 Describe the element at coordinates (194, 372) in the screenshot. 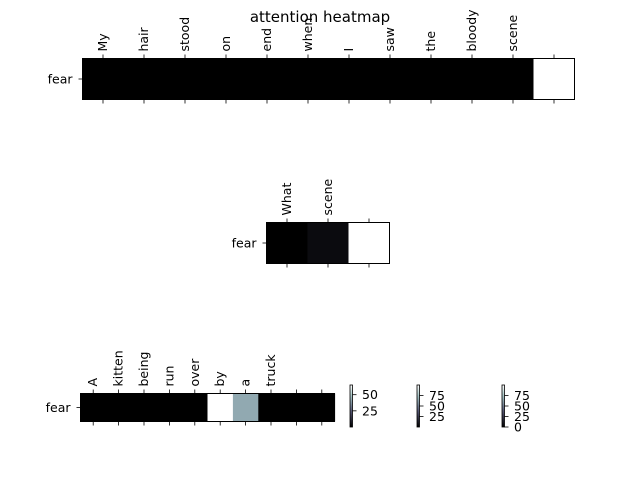

I see `token-label: over` at that location.